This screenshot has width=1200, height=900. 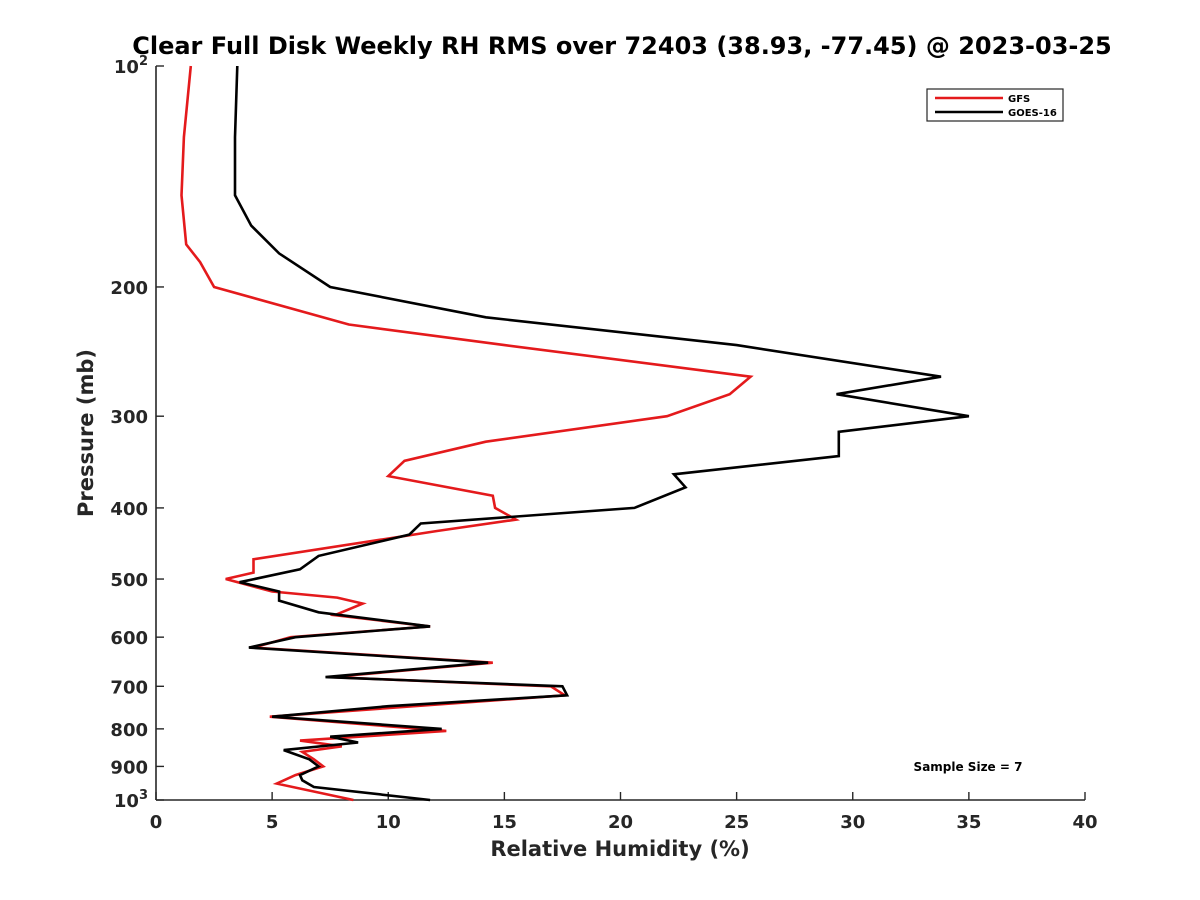 What do you see at coordinates (86, 433) in the screenshot?
I see `y-axis-label: Pressure (mb)` at bounding box center [86, 433].